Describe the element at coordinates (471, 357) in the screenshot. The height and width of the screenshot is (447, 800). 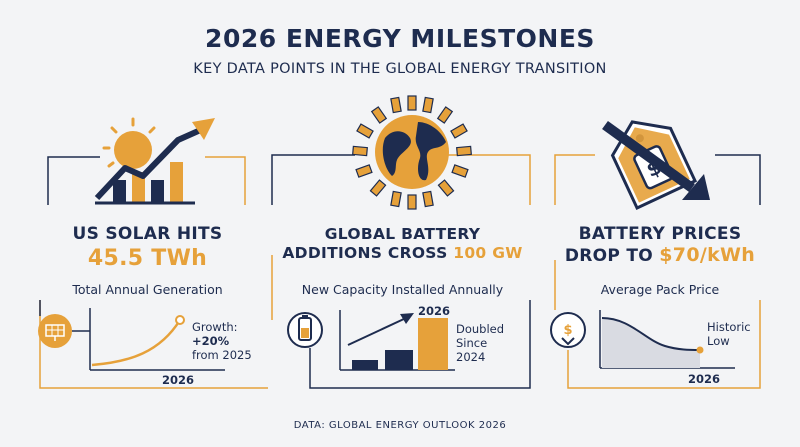
I see `battery-note-line3: 2024` at that location.